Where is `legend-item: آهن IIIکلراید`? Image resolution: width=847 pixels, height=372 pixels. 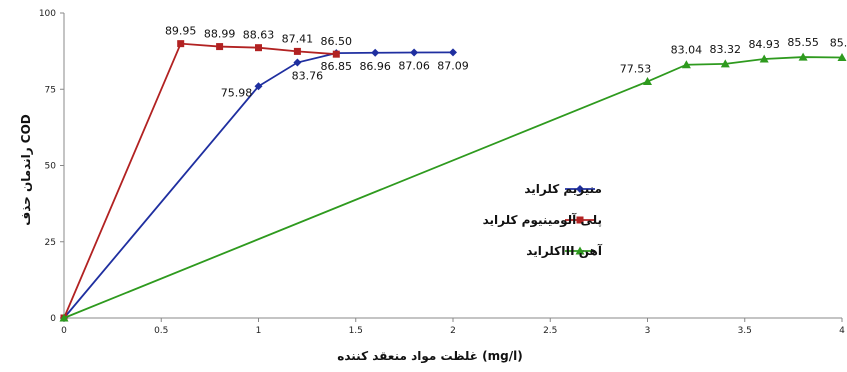
legend-item: آهن IIIکلراید is located at coordinates (564, 250).